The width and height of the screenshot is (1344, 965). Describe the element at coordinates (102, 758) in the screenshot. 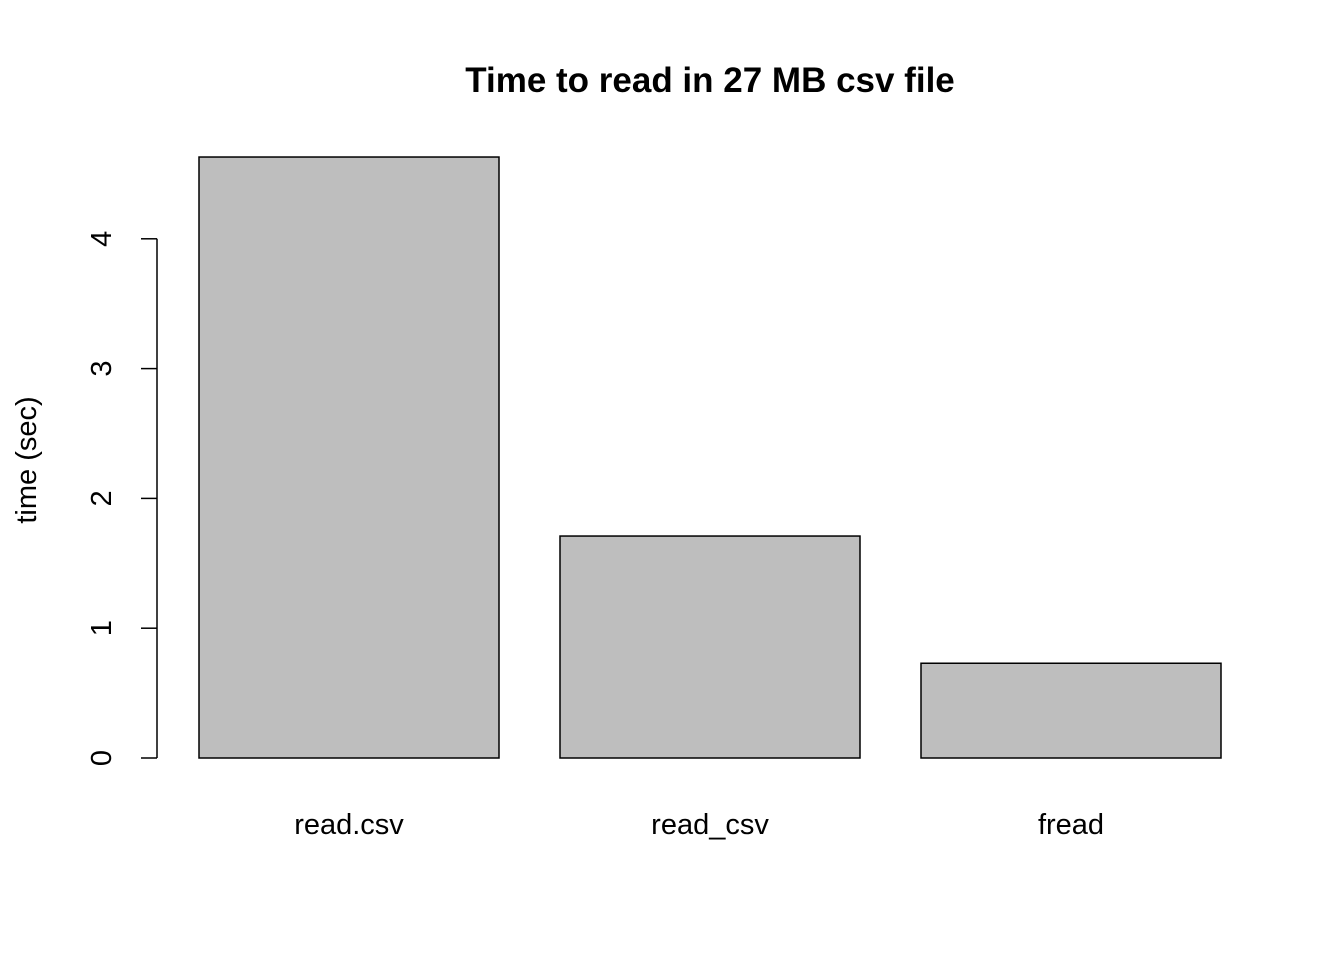

I see `y-tick-label: 0` at that location.